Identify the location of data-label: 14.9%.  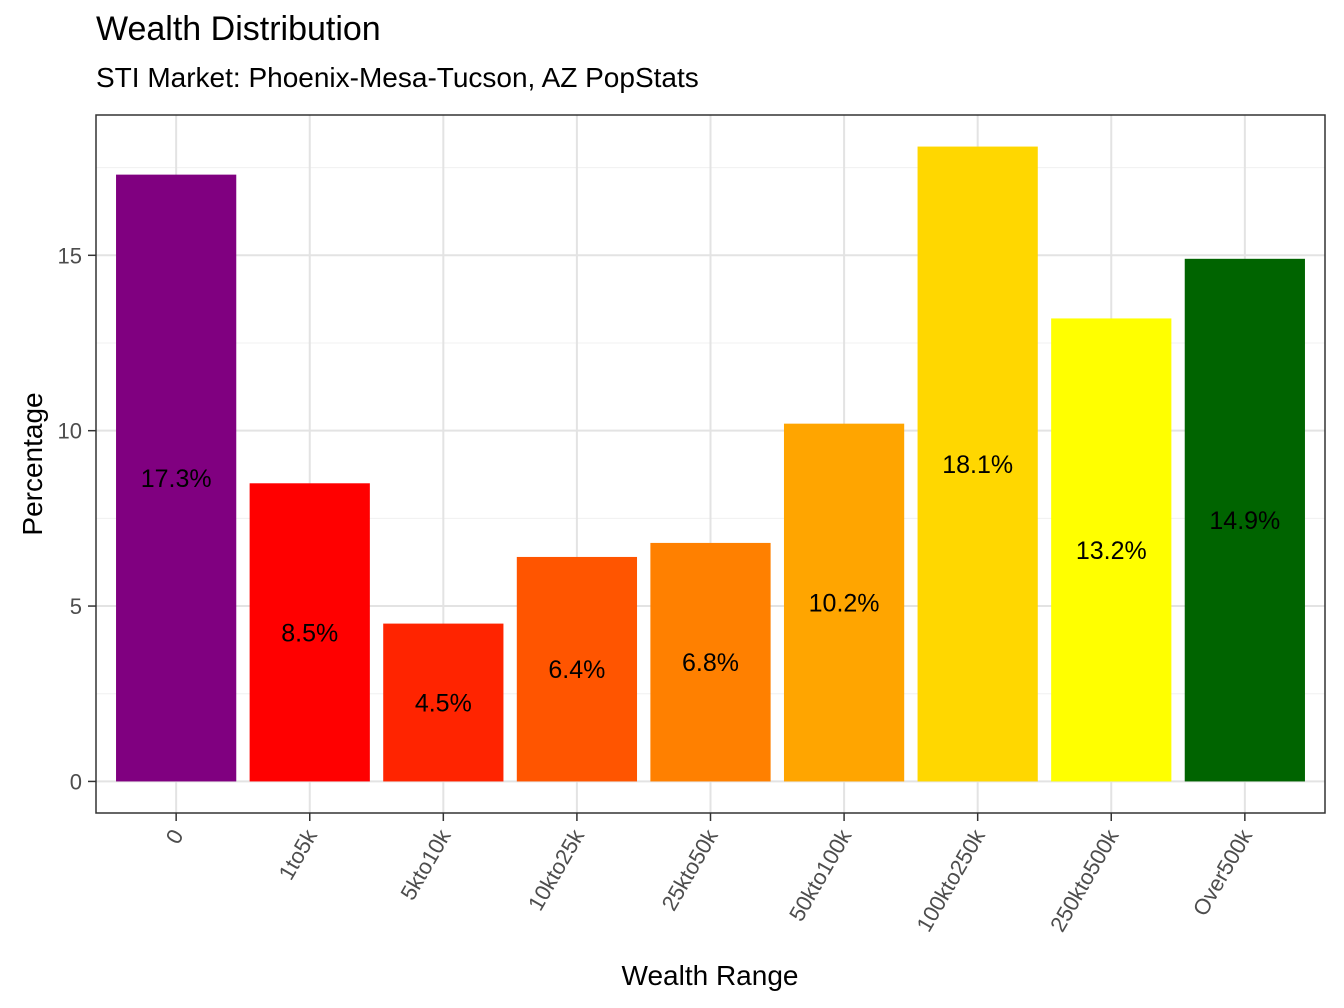
(1244, 521).